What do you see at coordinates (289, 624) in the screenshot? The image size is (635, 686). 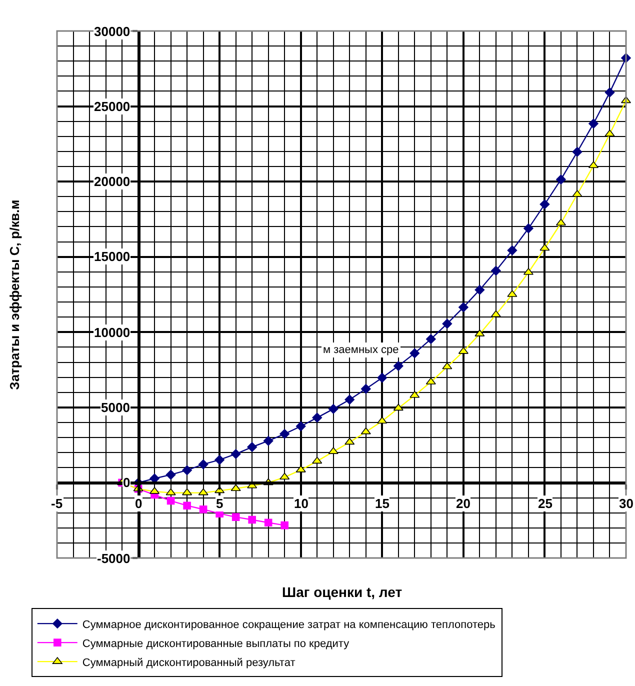 I see `legend-label: Суммарное дисконтированное сокращение затрат на компенсацию теплопотерь` at bounding box center [289, 624].